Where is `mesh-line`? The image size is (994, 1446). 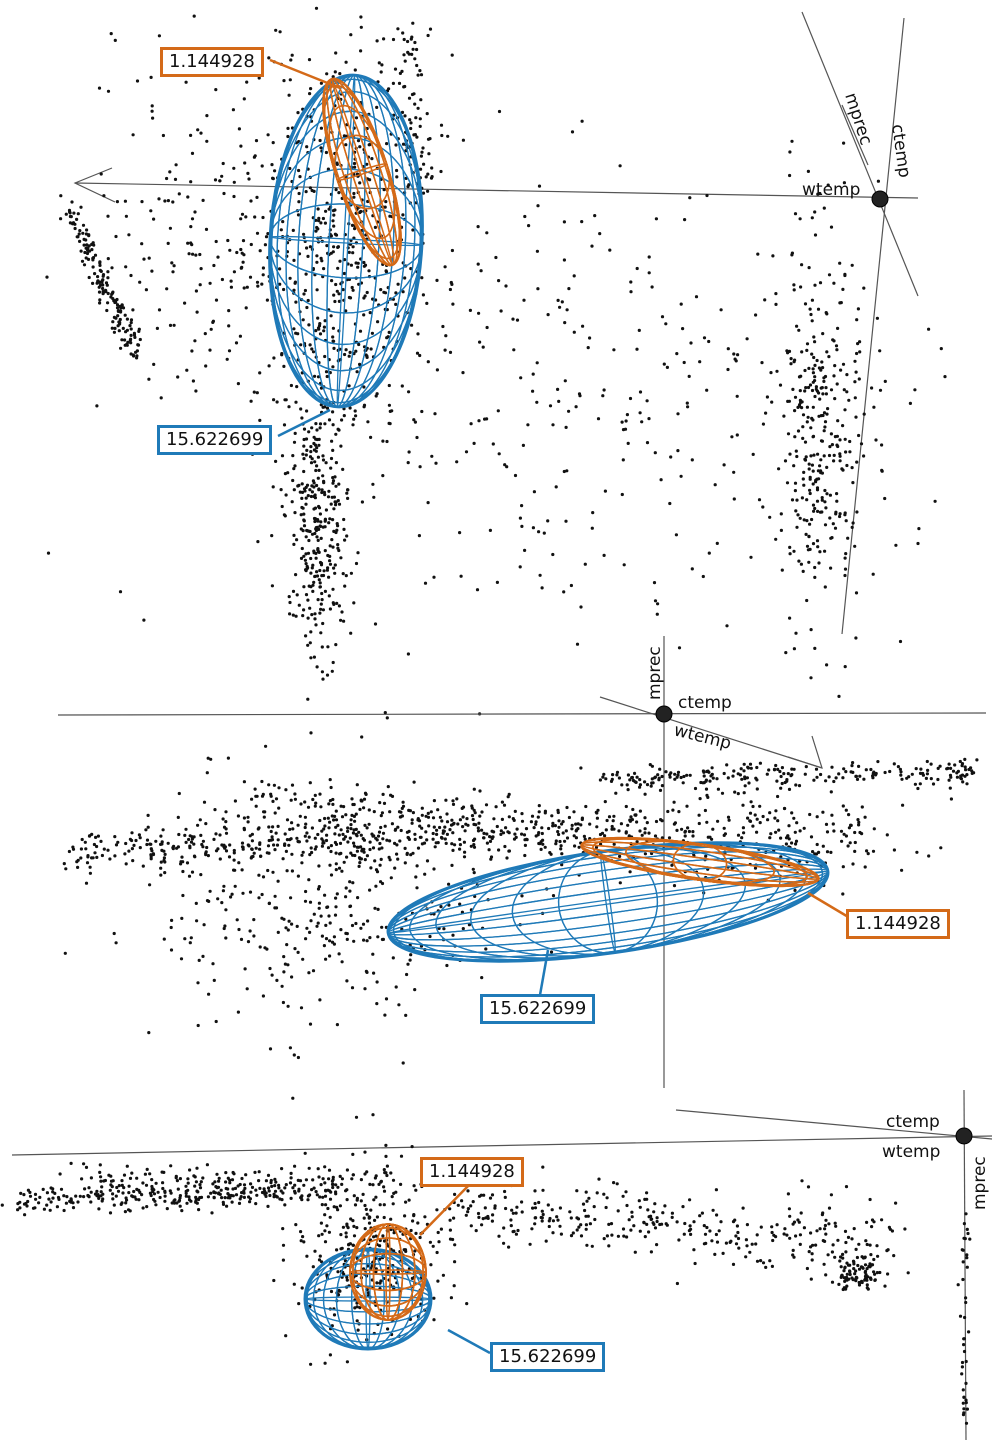
mesh-line is located at coordinates (608, 902).